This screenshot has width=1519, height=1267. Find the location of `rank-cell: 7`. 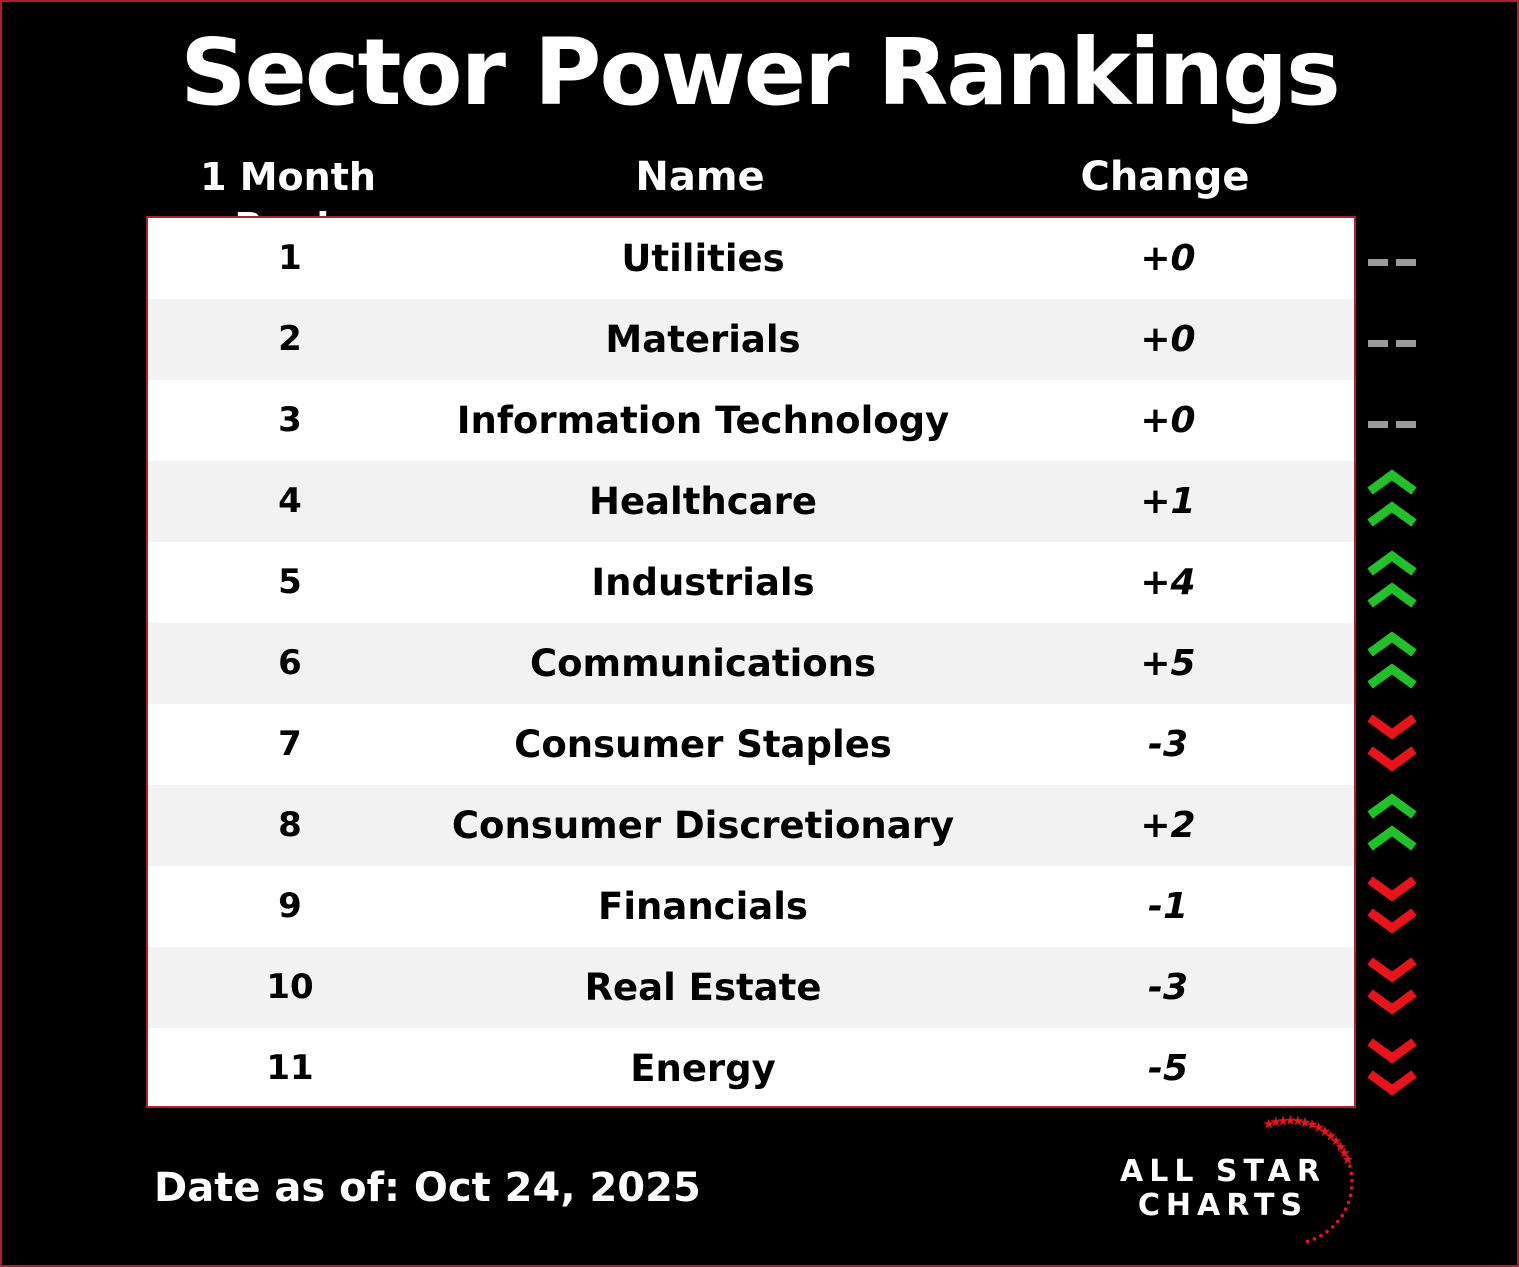

rank-cell: 7 is located at coordinates (290, 744).